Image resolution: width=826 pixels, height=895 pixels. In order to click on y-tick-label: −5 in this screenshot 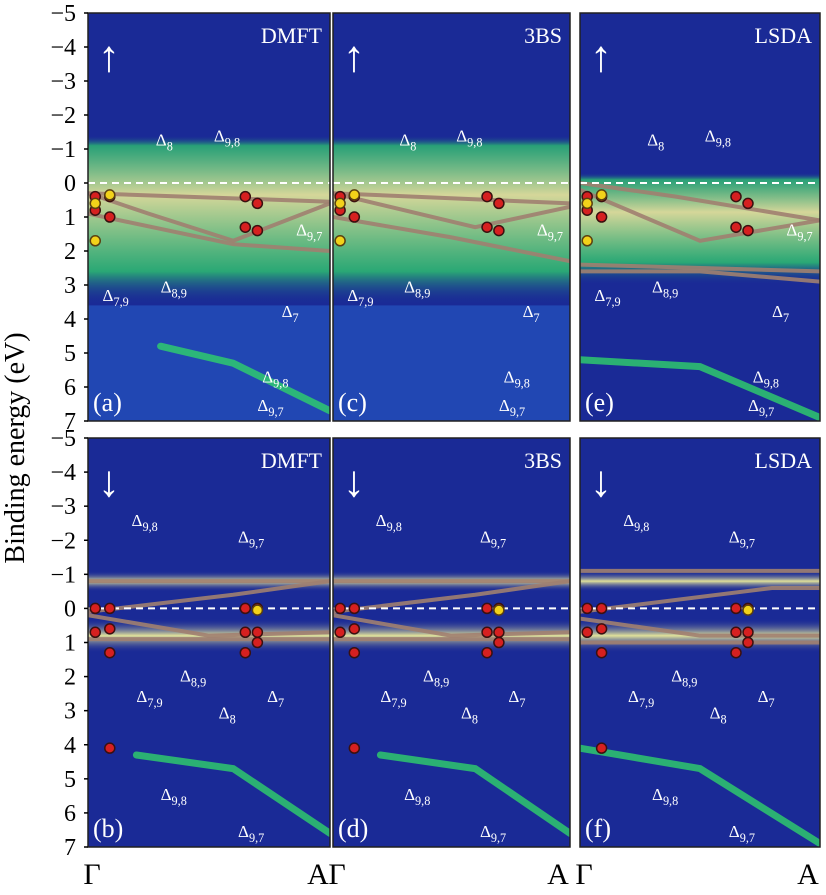, I will do `click(63, 439)`.